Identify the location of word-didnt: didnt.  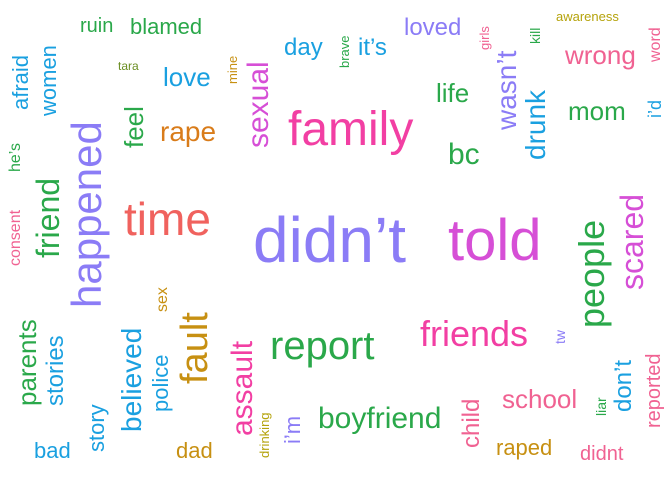
(602, 454).